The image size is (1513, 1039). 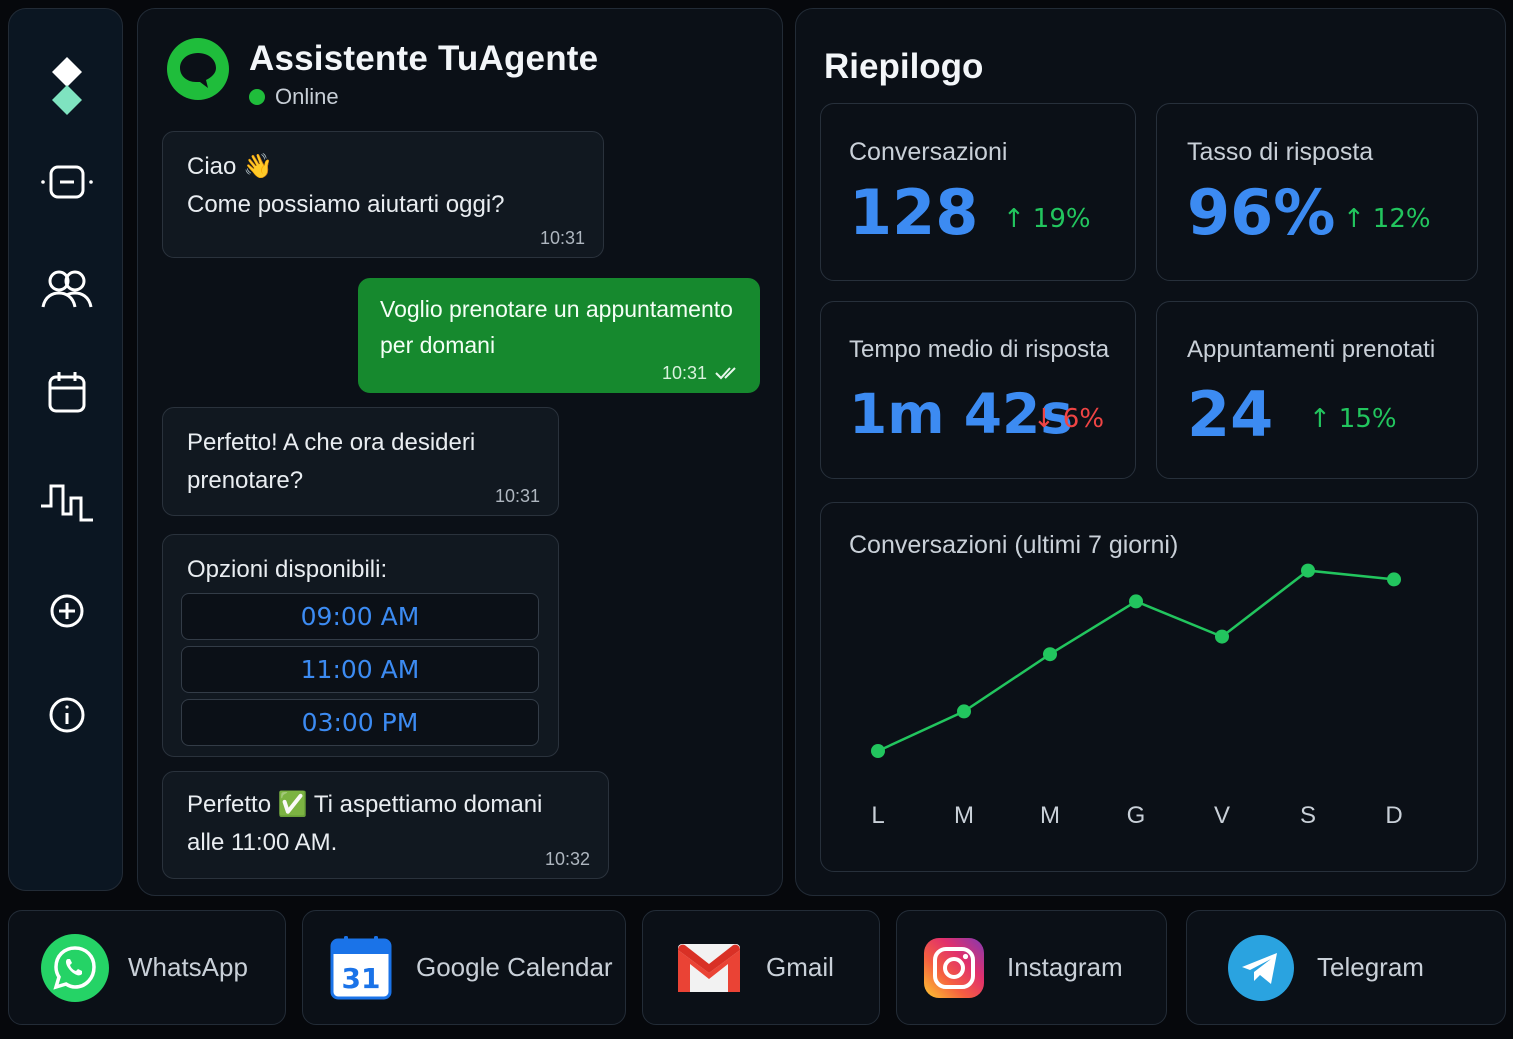 What do you see at coordinates (360, 616) in the screenshot?
I see `option-time-button: 09:00 AM` at bounding box center [360, 616].